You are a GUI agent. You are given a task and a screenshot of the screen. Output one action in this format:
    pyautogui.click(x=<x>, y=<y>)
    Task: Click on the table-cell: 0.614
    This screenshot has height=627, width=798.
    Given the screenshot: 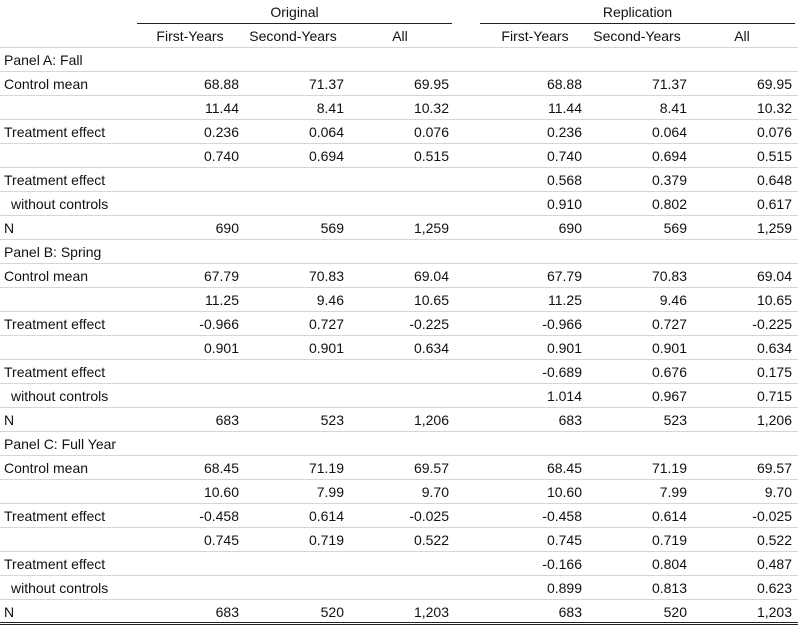 What is the action you would take?
    pyautogui.click(x=326, y=516)
    